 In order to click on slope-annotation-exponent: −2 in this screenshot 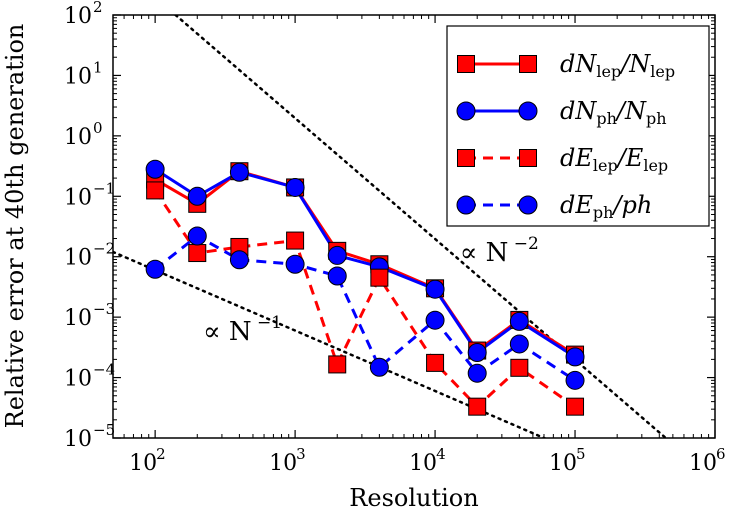, I will do `click(526, 244)`.